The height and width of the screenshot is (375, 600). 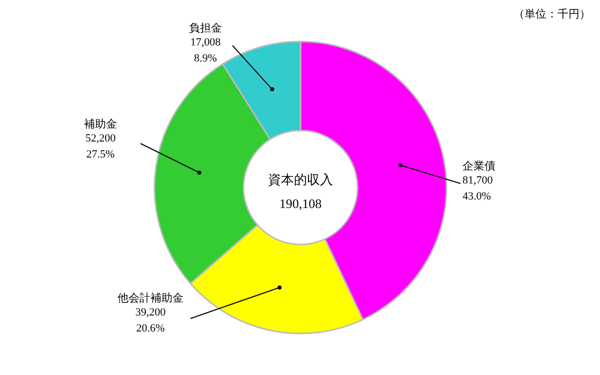 What do you see at coordinates (100, 146) in the screenshot?
I see `data-label: 52,200 27.5%` at bounding box center [100, 146].